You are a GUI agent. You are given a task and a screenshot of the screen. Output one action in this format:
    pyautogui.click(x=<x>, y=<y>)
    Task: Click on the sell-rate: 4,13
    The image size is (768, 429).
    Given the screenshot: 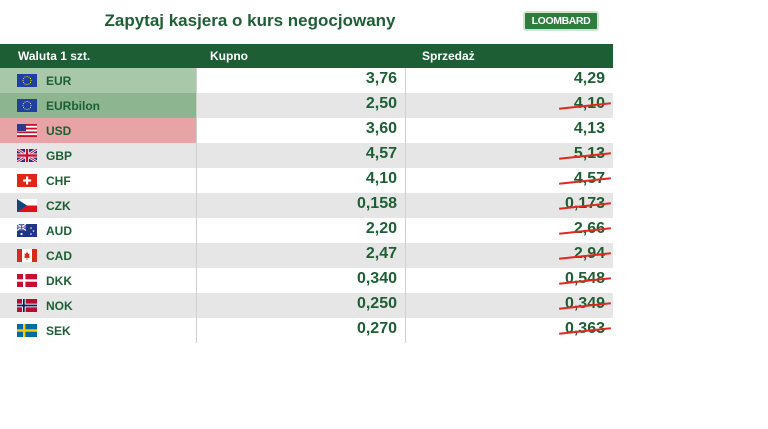 What is the action you would take?
    pyautogui.click(x=589, y=128)
    